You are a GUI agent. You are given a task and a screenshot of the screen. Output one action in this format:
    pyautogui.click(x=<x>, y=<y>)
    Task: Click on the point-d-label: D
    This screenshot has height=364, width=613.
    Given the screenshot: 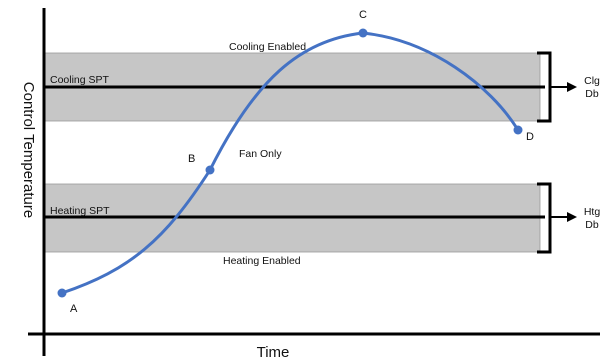 What is the action you would take?
    pyautogui.click(x=530, y=137)
    